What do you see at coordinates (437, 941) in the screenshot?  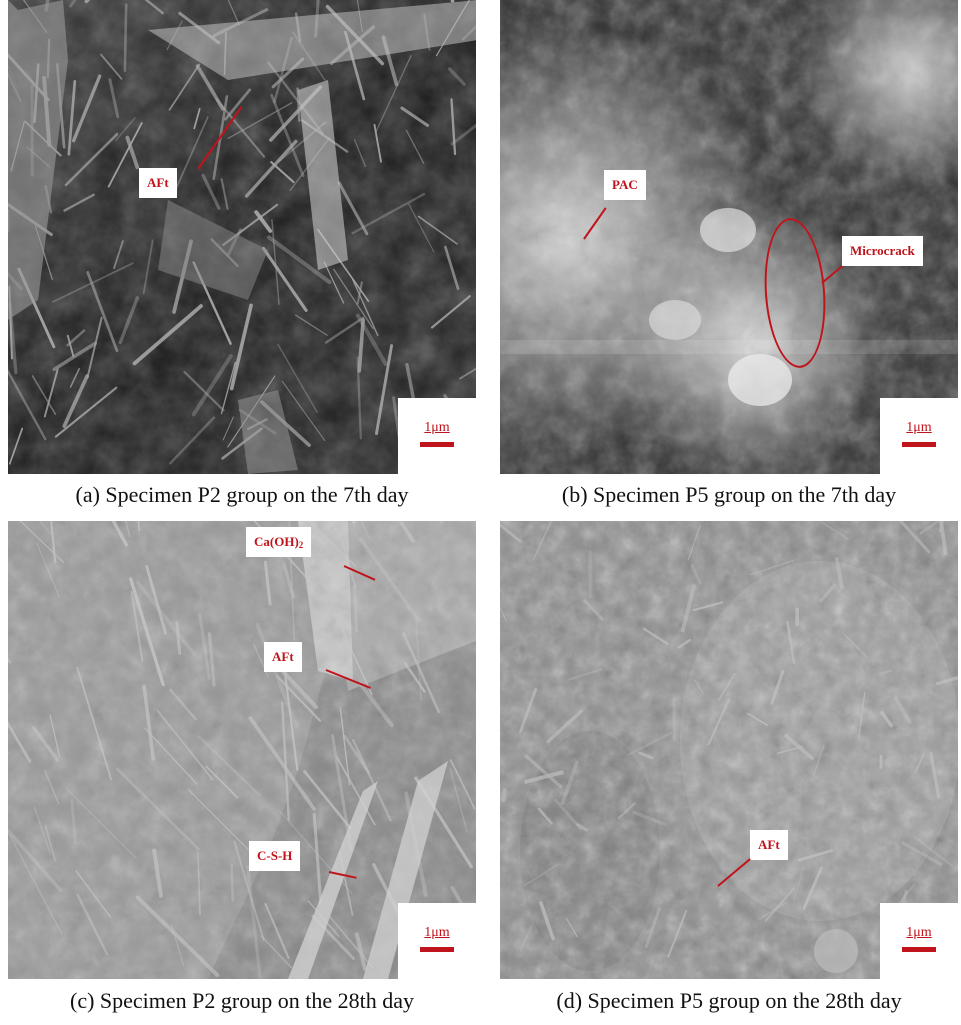 I see `scale-bar-c: 1μm` at bounding box center [437, 941].